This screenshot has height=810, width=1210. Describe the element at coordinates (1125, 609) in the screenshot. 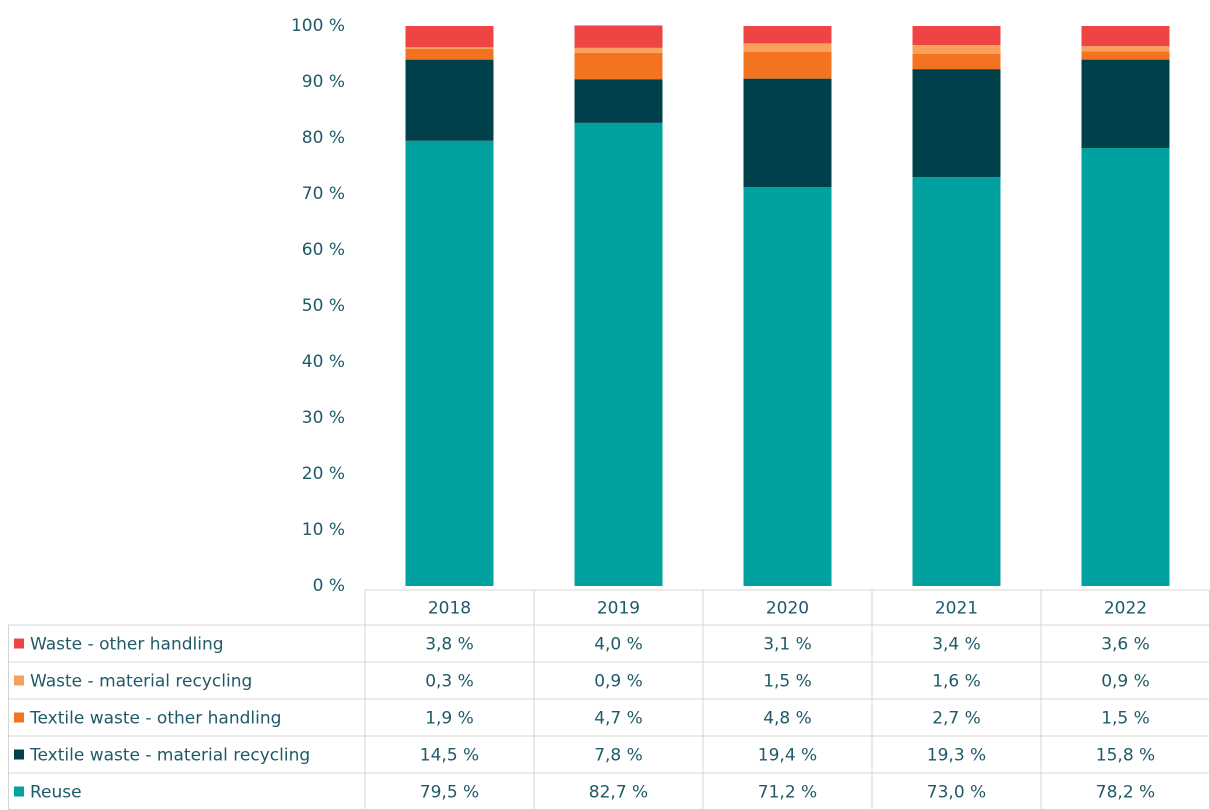

I see `x-tick-label: 2022` at that location.